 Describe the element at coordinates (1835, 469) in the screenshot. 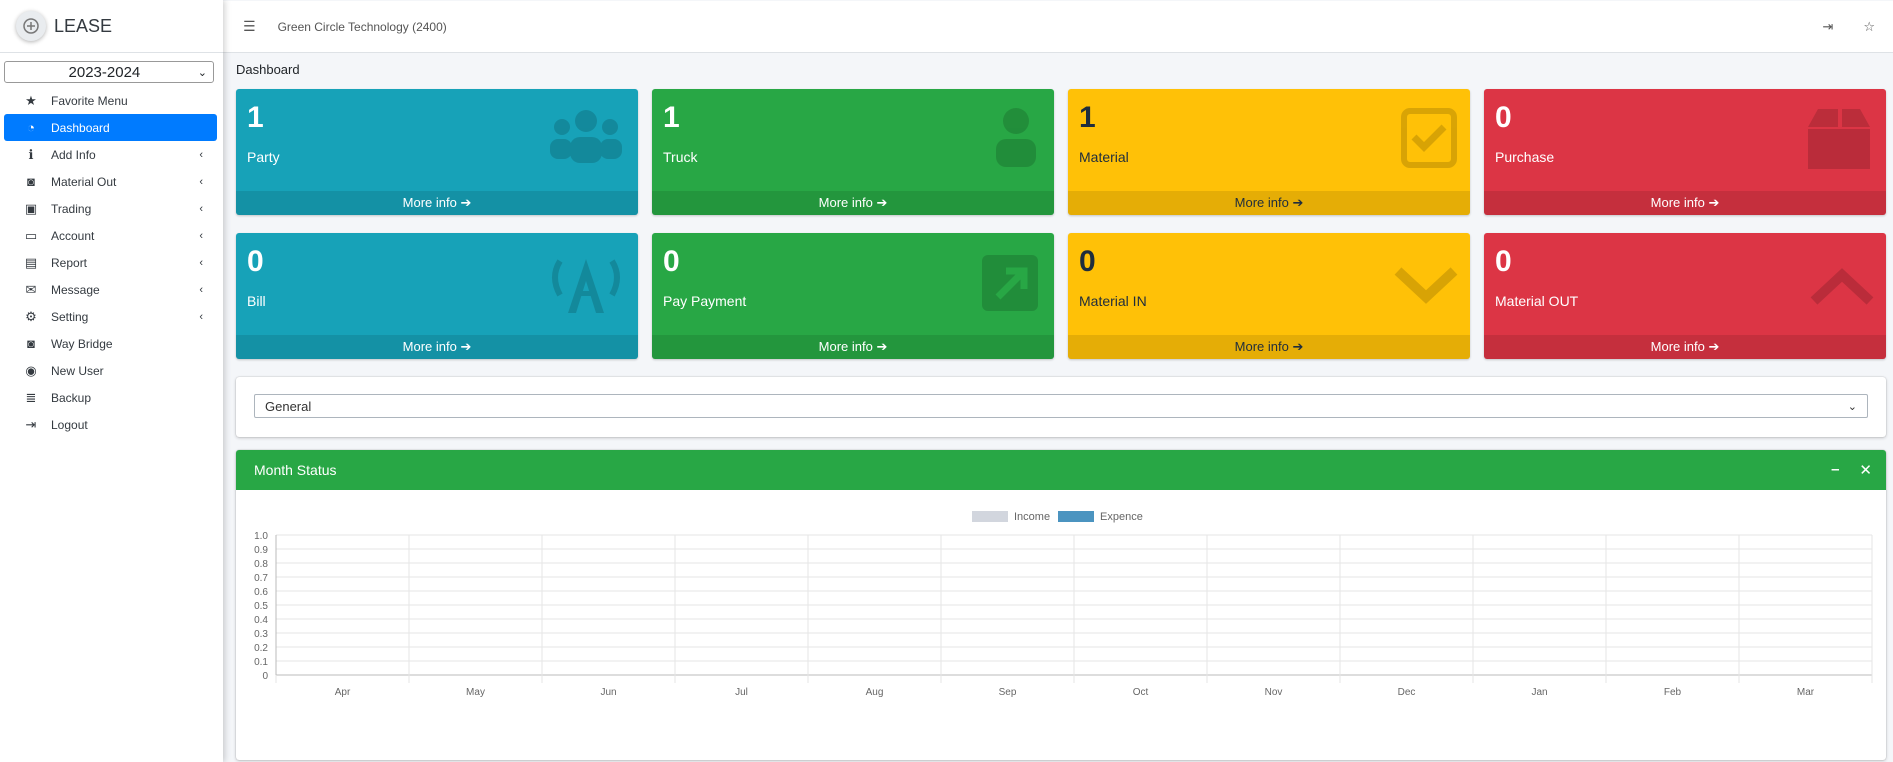

I see `minus-icon: –` at that location.